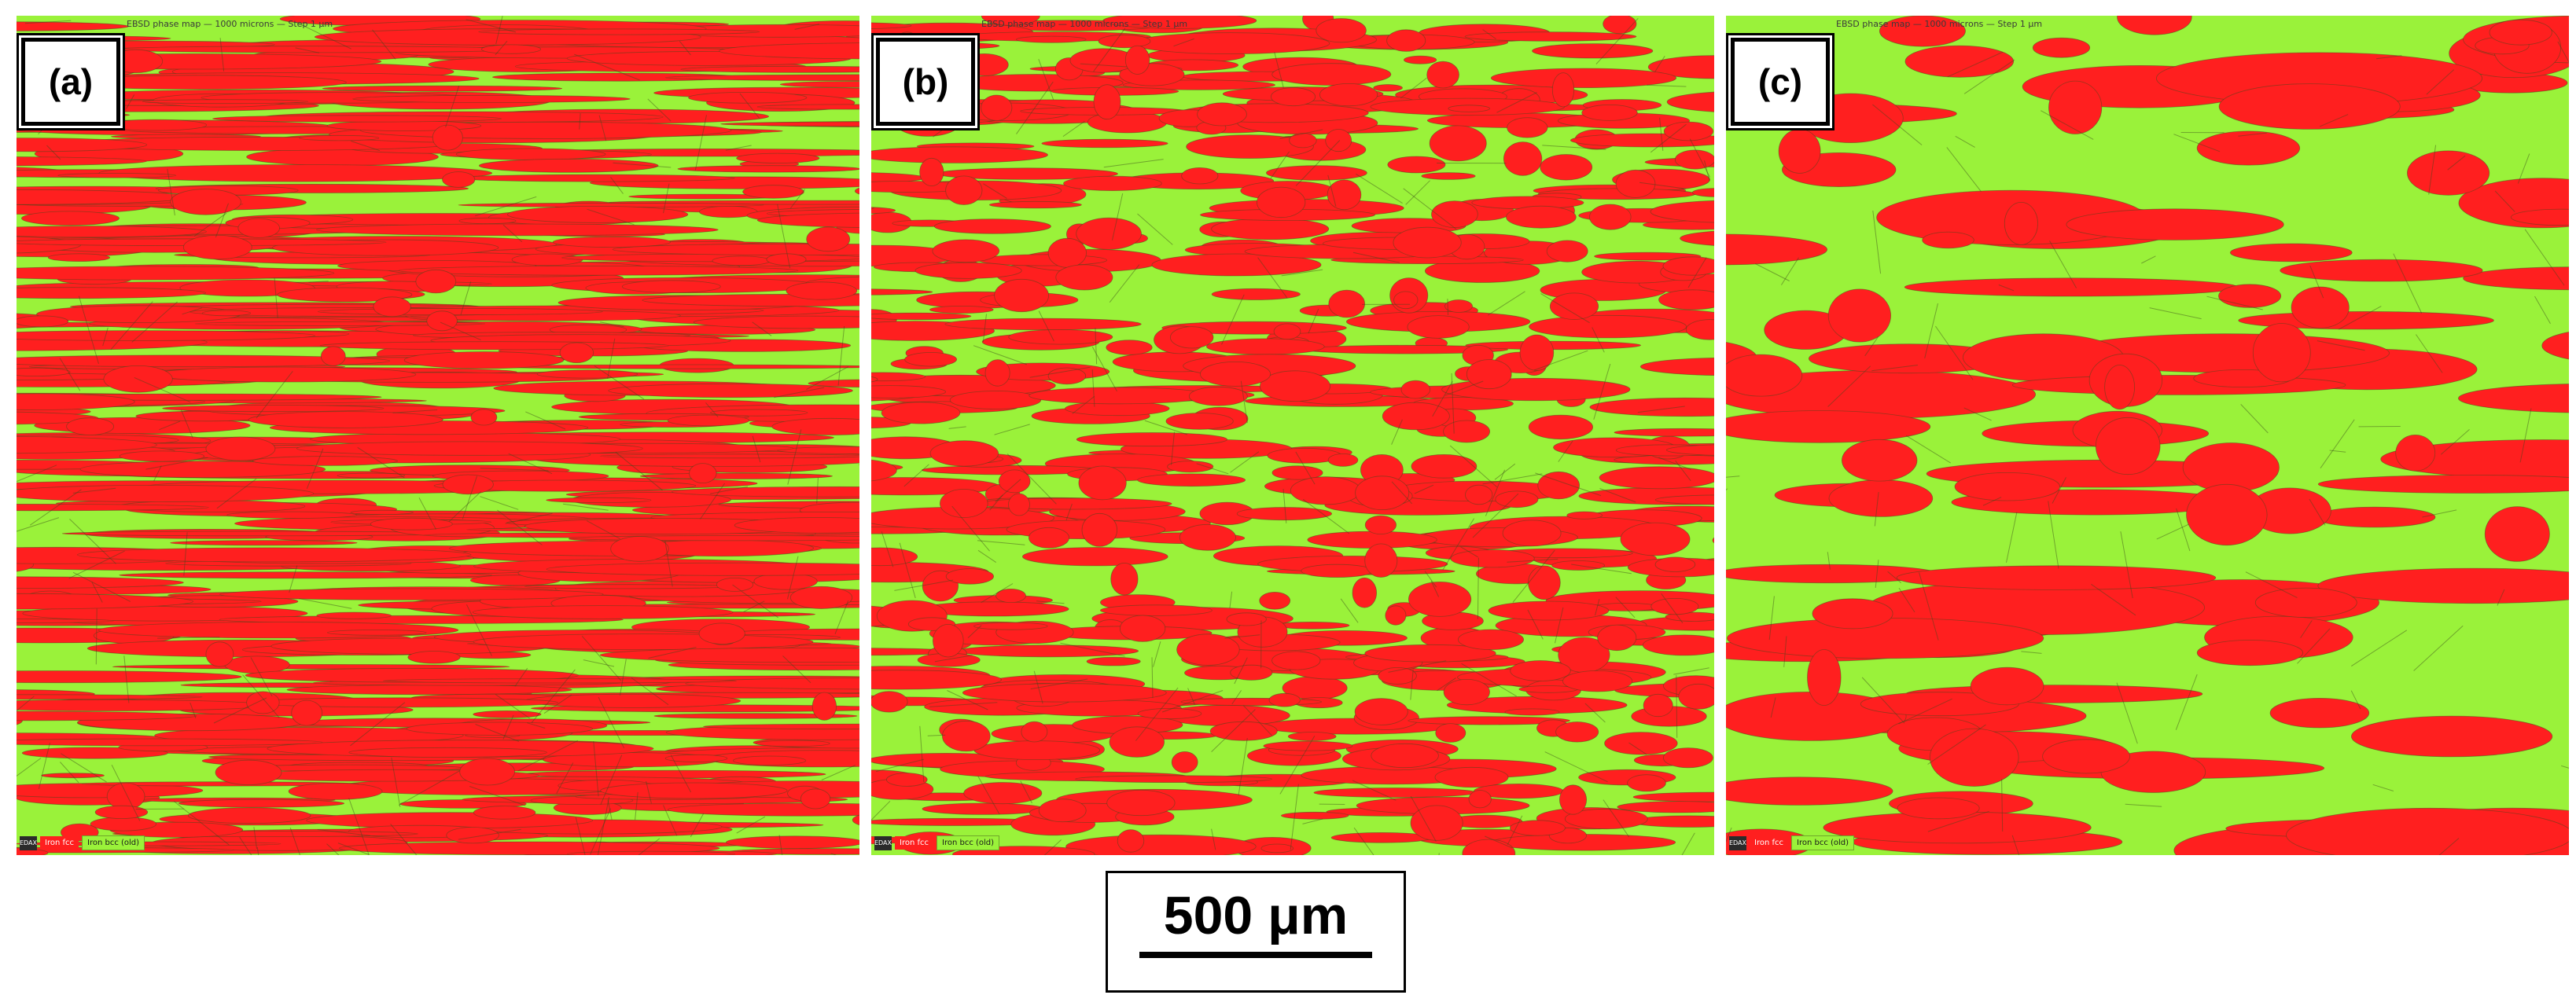 This screenshot has height=1006, width=2576. I want to click on legend-b: EDAX Iron fcc Iron bcc (old), so click(937, 842).